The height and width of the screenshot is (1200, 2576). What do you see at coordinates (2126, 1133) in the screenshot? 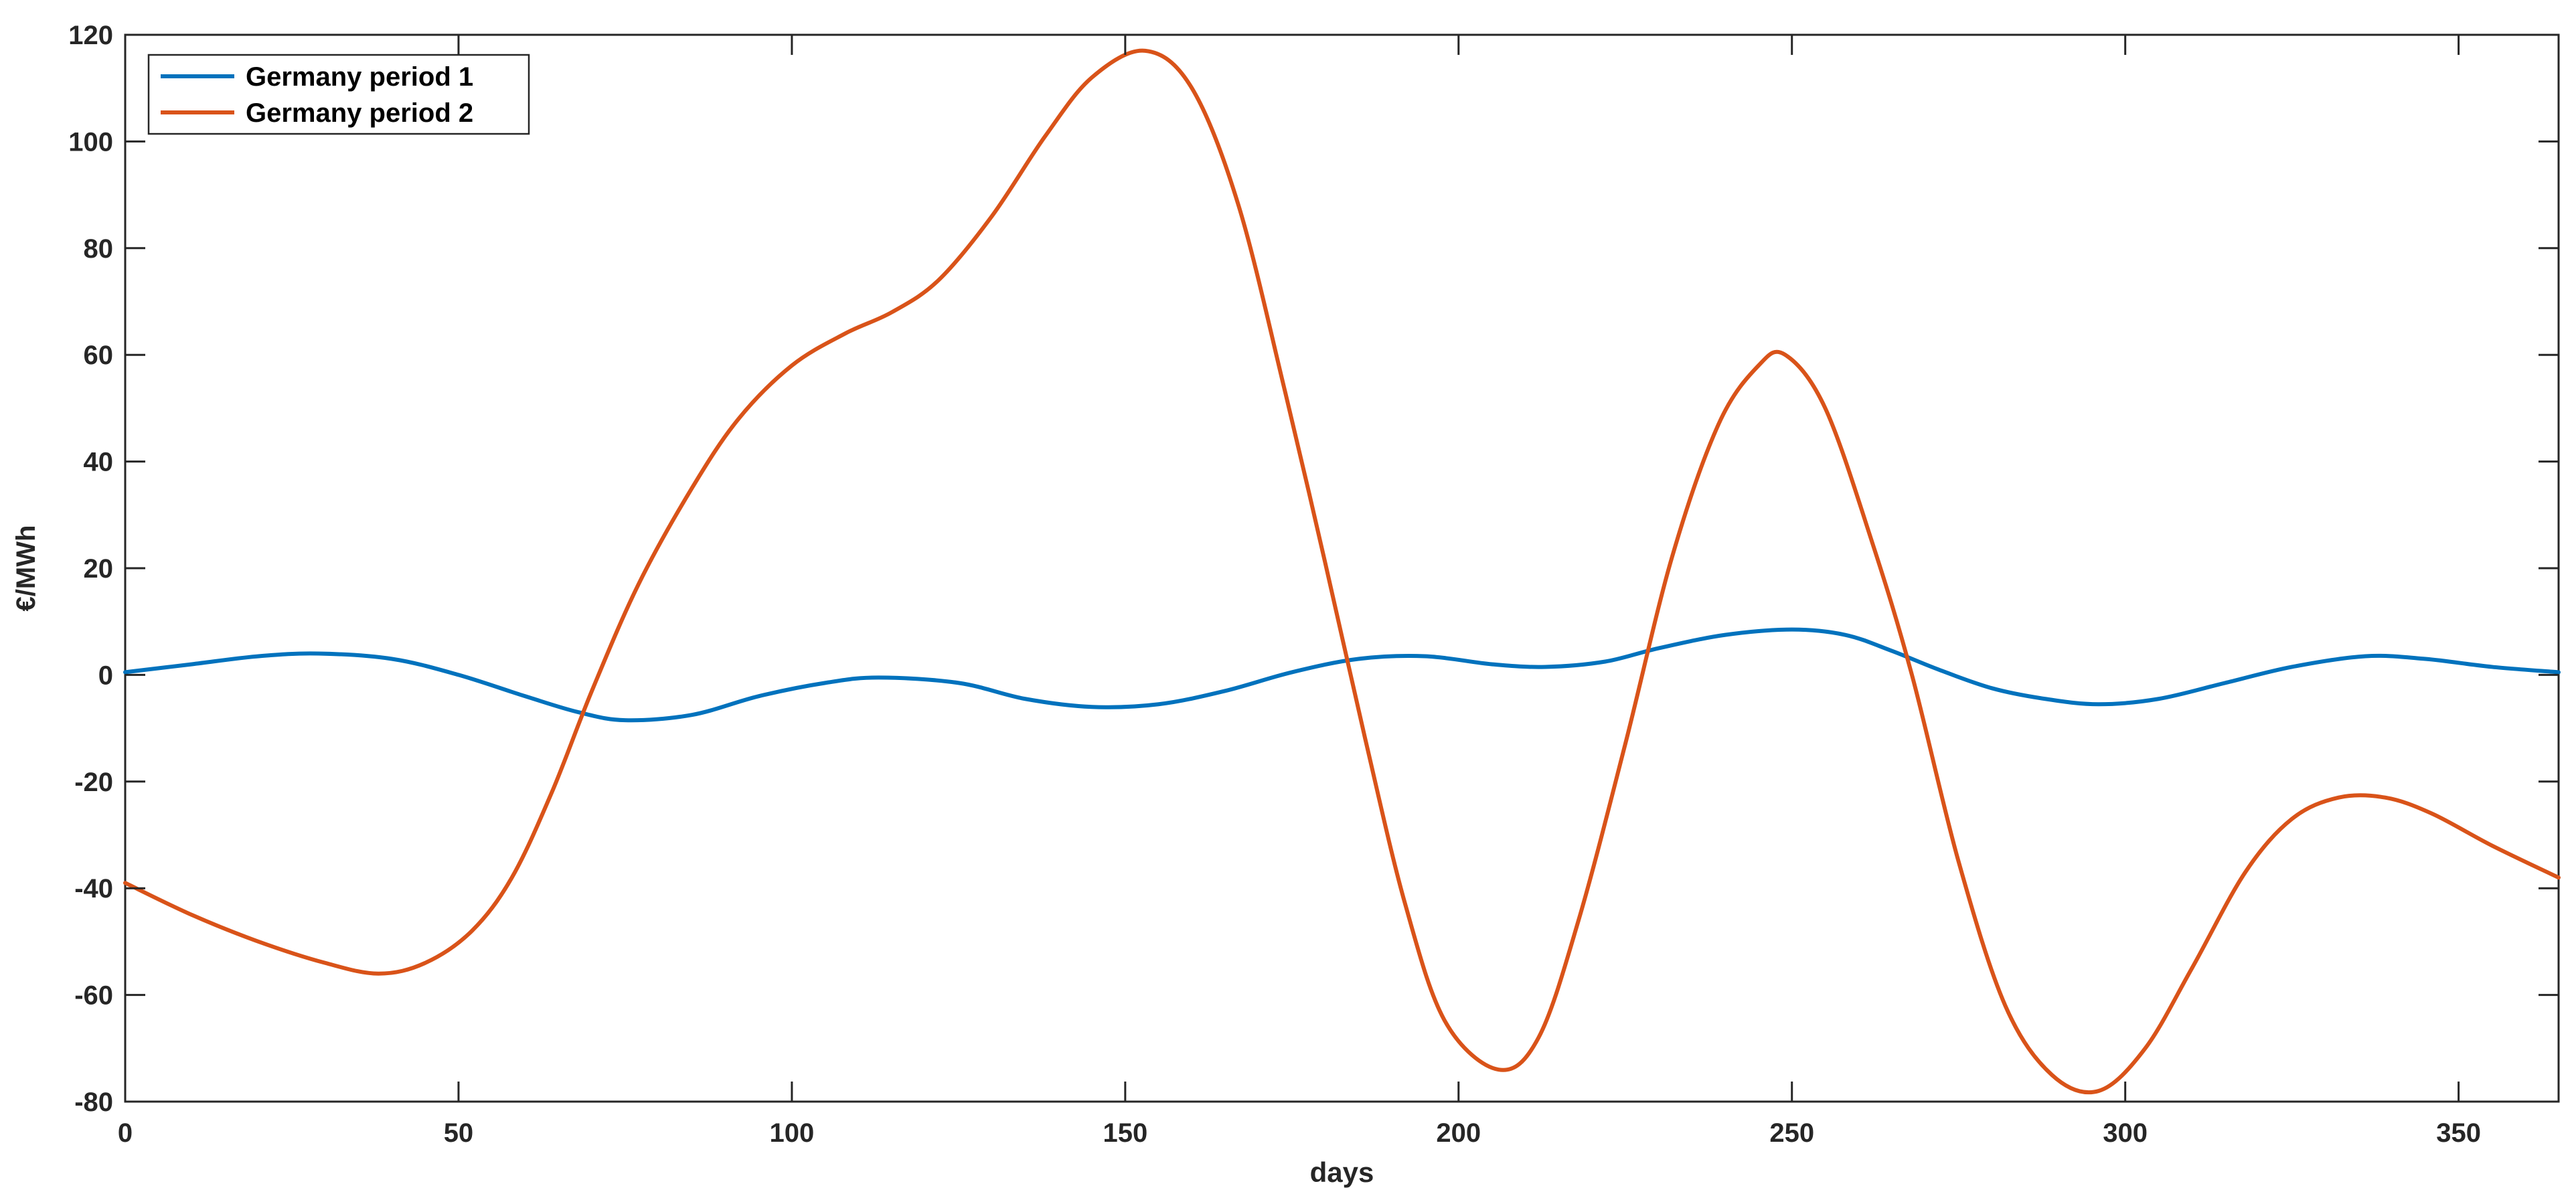
I see `x-tick-label: 300` at bounding box center [2126, 1133].